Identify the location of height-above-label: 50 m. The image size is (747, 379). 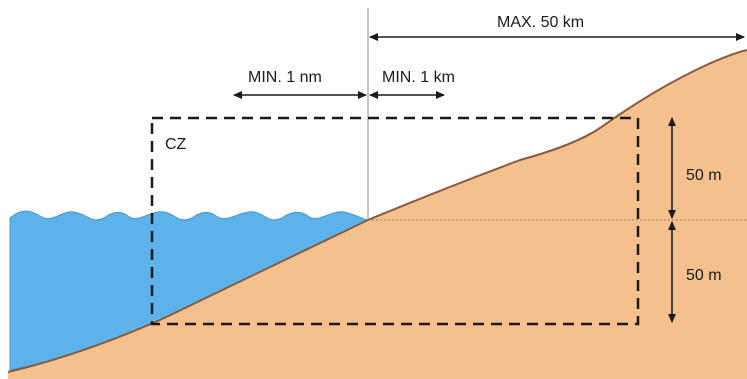
(704, 175).